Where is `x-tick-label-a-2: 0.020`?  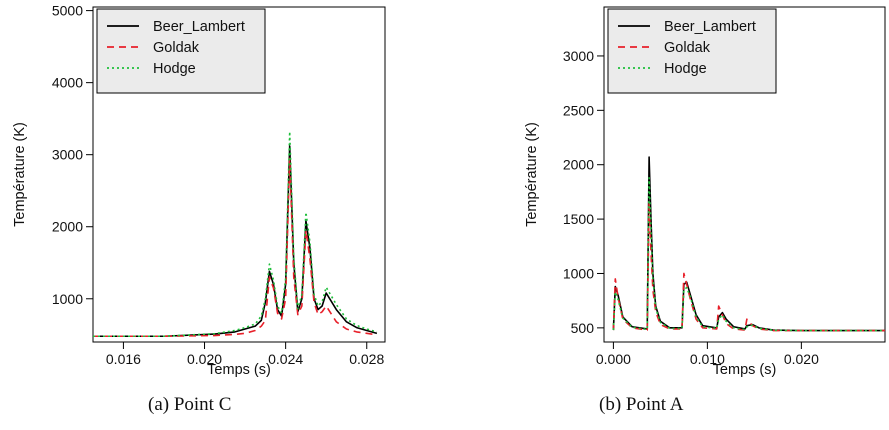 x-tick-label-a-2: 0.020 is located at coordinates (801, 359).